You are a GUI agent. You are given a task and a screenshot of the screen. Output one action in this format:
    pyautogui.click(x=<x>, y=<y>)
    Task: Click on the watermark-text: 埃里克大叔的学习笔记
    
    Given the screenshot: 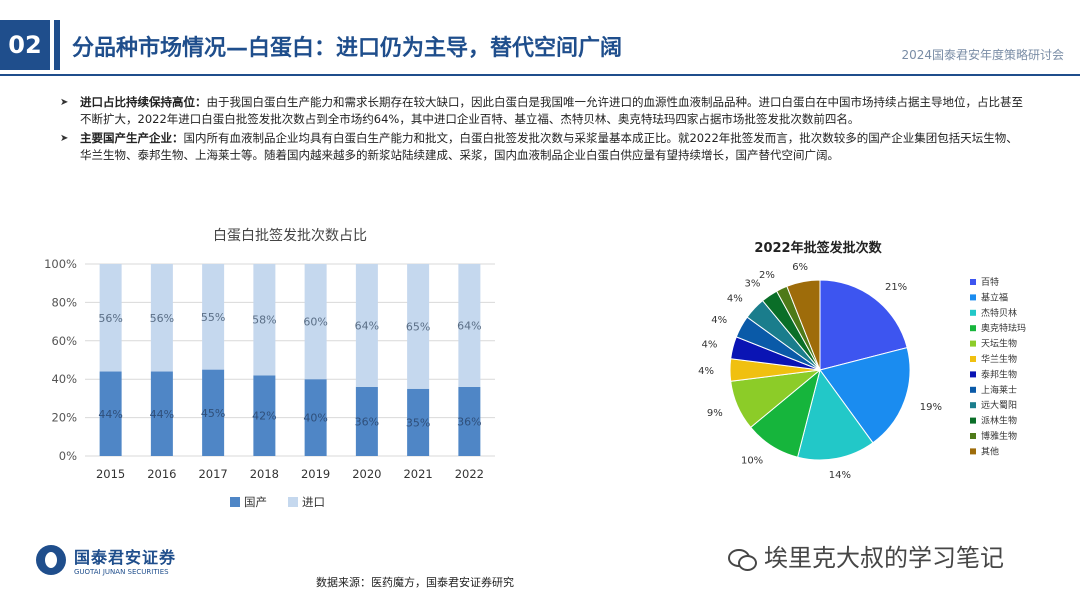 What is the action you would take?
    pyautogui.click(x=884, y=558)
    